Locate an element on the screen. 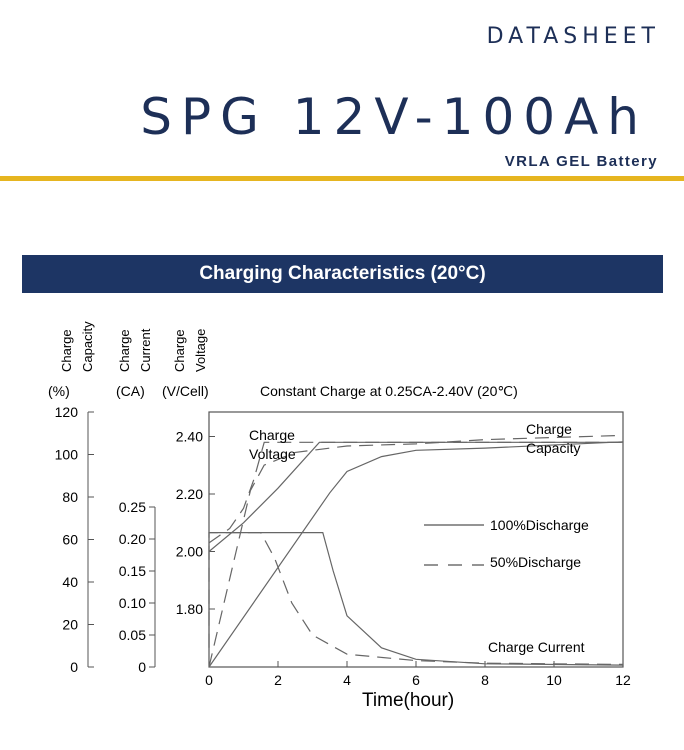 This screenshot has width=684, height=750. annot-charge-capacity-1: Charge is located at coordinates (549, 429).